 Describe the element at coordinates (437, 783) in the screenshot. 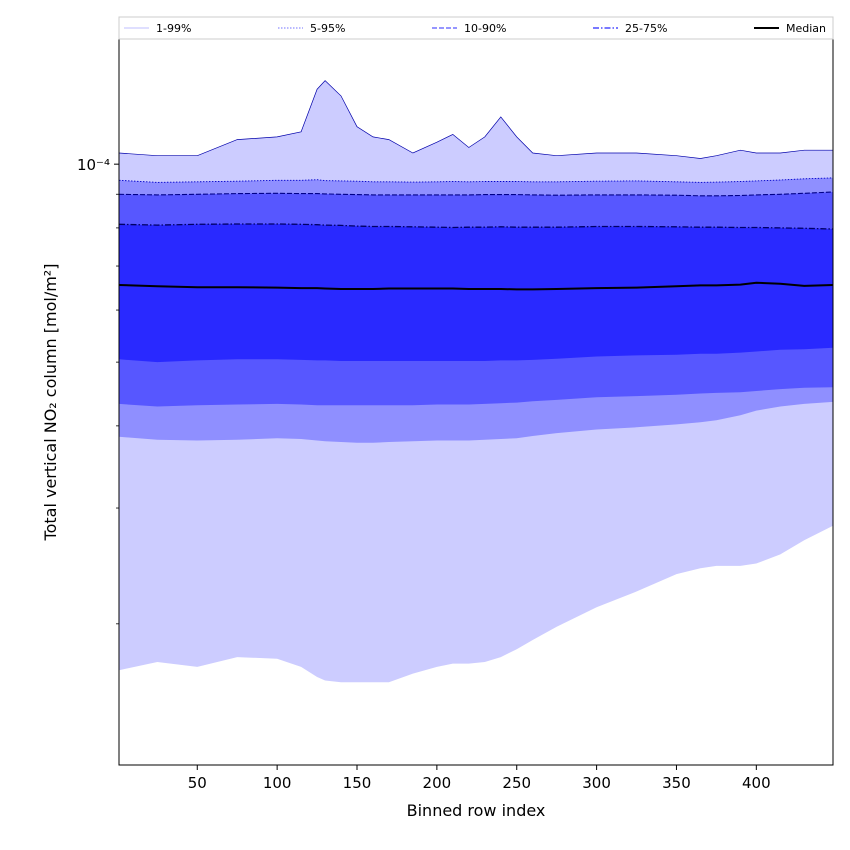

I see `x-tick-label: 200` at that location.